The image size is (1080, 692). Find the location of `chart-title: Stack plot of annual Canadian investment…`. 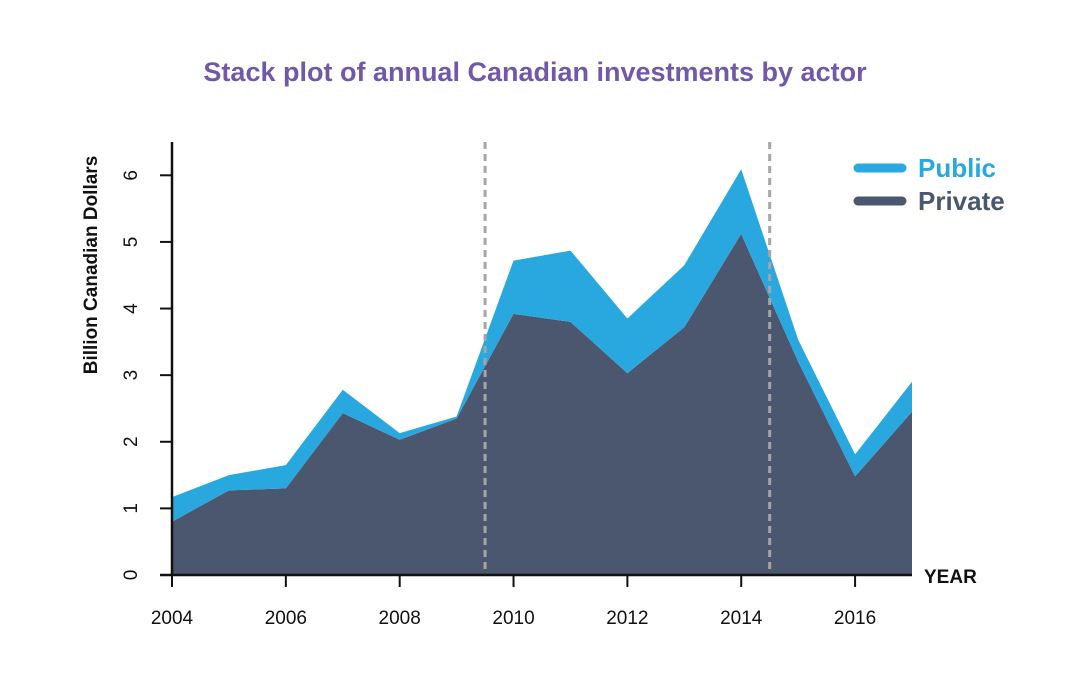

chart-title: Stack plot of annual Canadian investment… is located at coordinates (535, 72).